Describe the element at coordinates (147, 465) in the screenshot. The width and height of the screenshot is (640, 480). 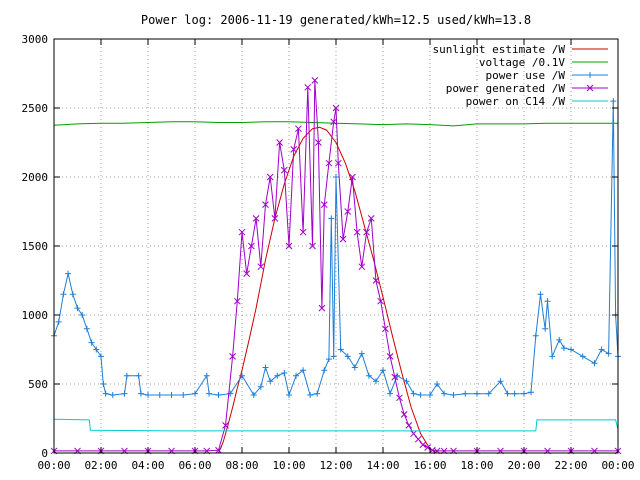
I see `x-tick-label: 04:00` at that location.